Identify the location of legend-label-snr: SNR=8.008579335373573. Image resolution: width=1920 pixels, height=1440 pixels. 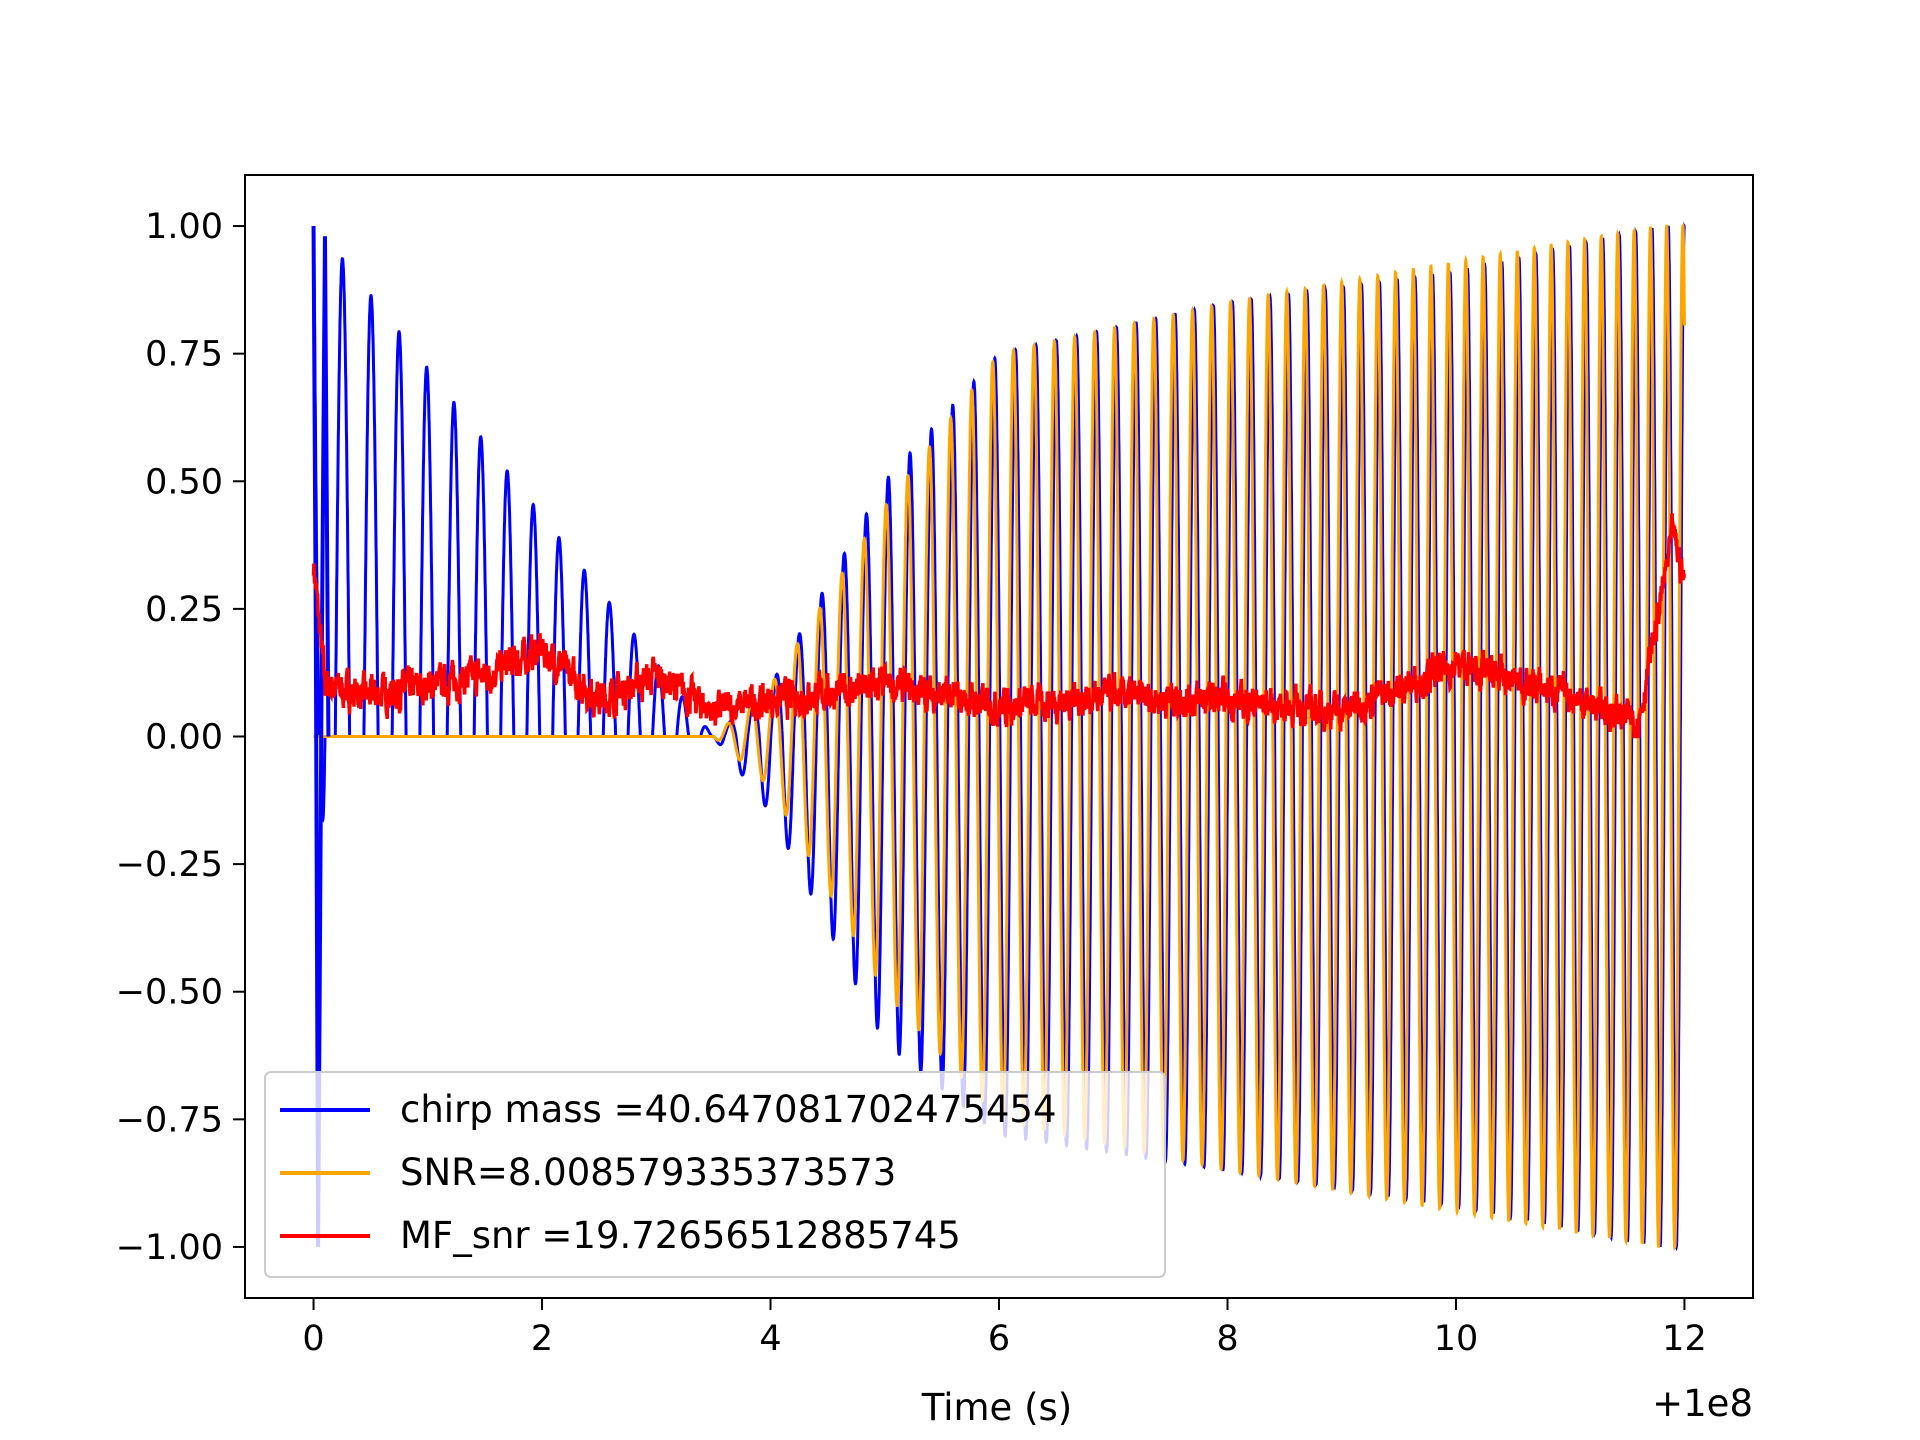
(648, 1172).